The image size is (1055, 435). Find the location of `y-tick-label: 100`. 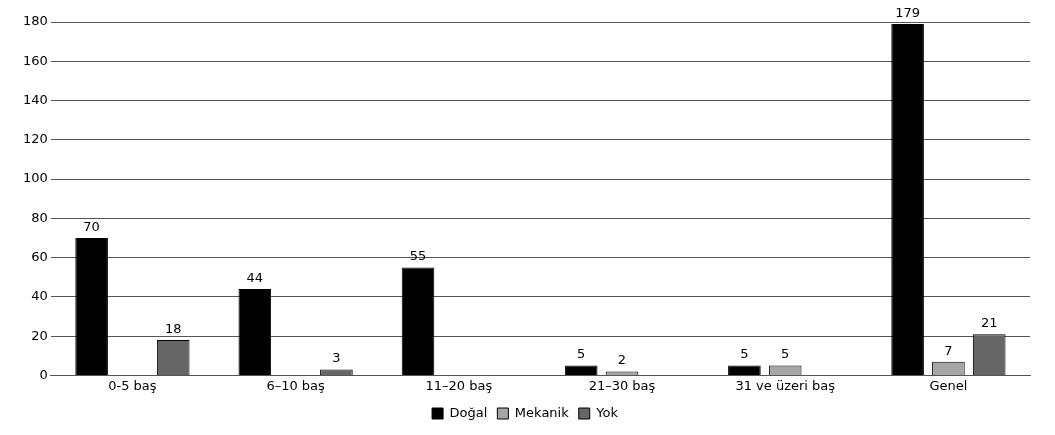

y-tick-label: 100 is located at coordinates (35, 178).